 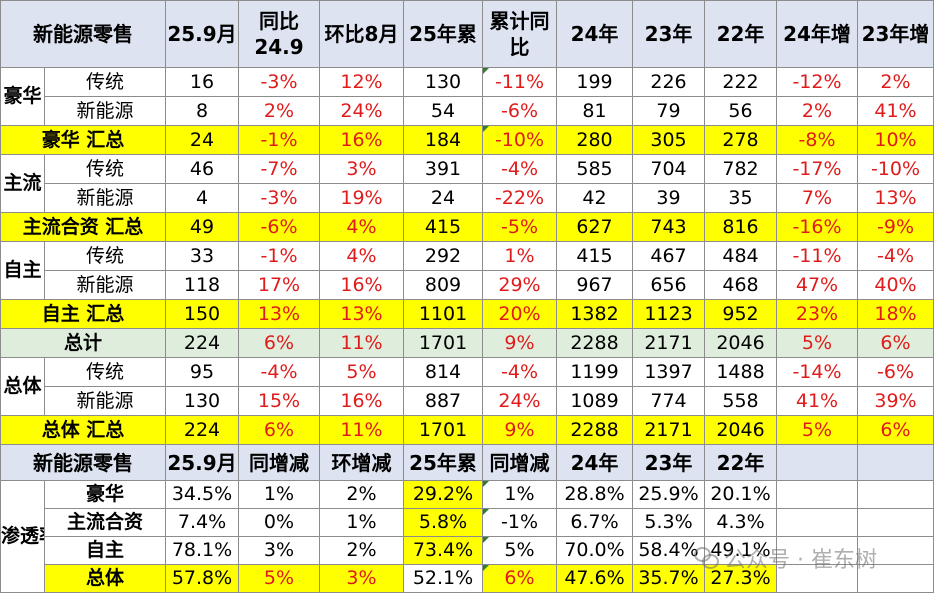 I want to click on data-cell: 40%, so click(x=895, y=285).